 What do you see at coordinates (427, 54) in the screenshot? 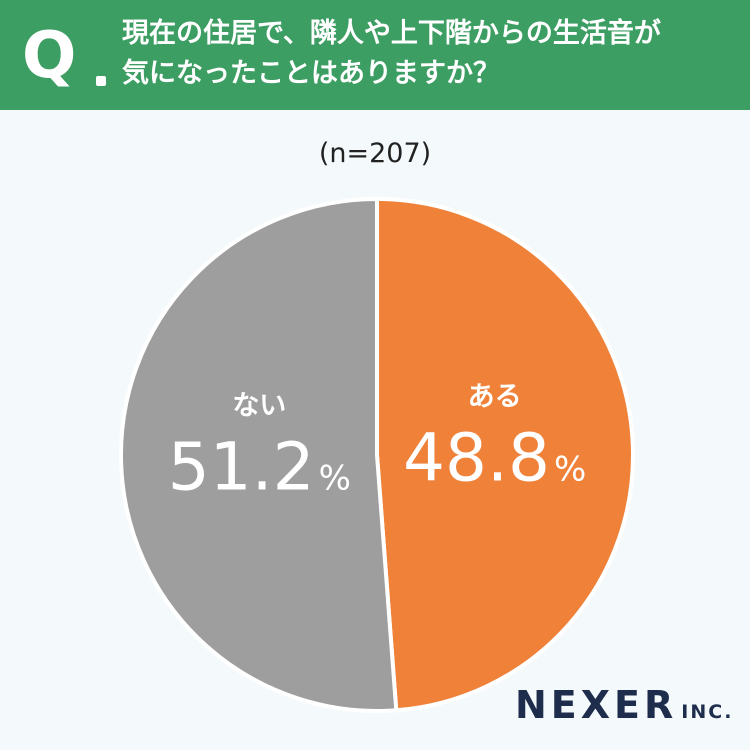
I see `question-text: 現在の住居で、隣人や上下階からの生活音が 気になったことはありますか？` at bounding box center [427, 54].